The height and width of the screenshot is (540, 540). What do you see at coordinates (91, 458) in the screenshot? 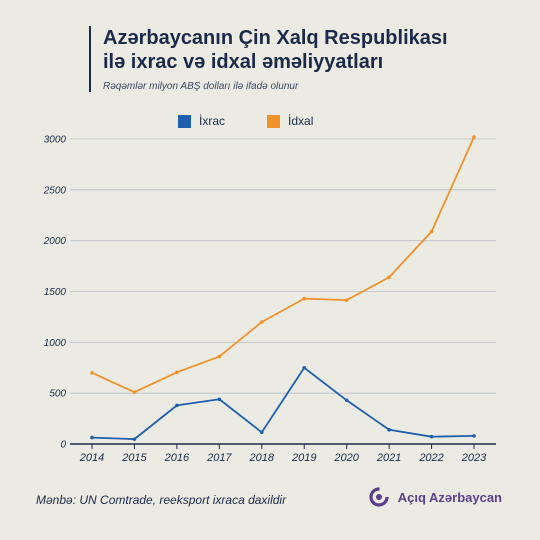
I see `x-tick-label: 2014` at bounding box center [91, 458].